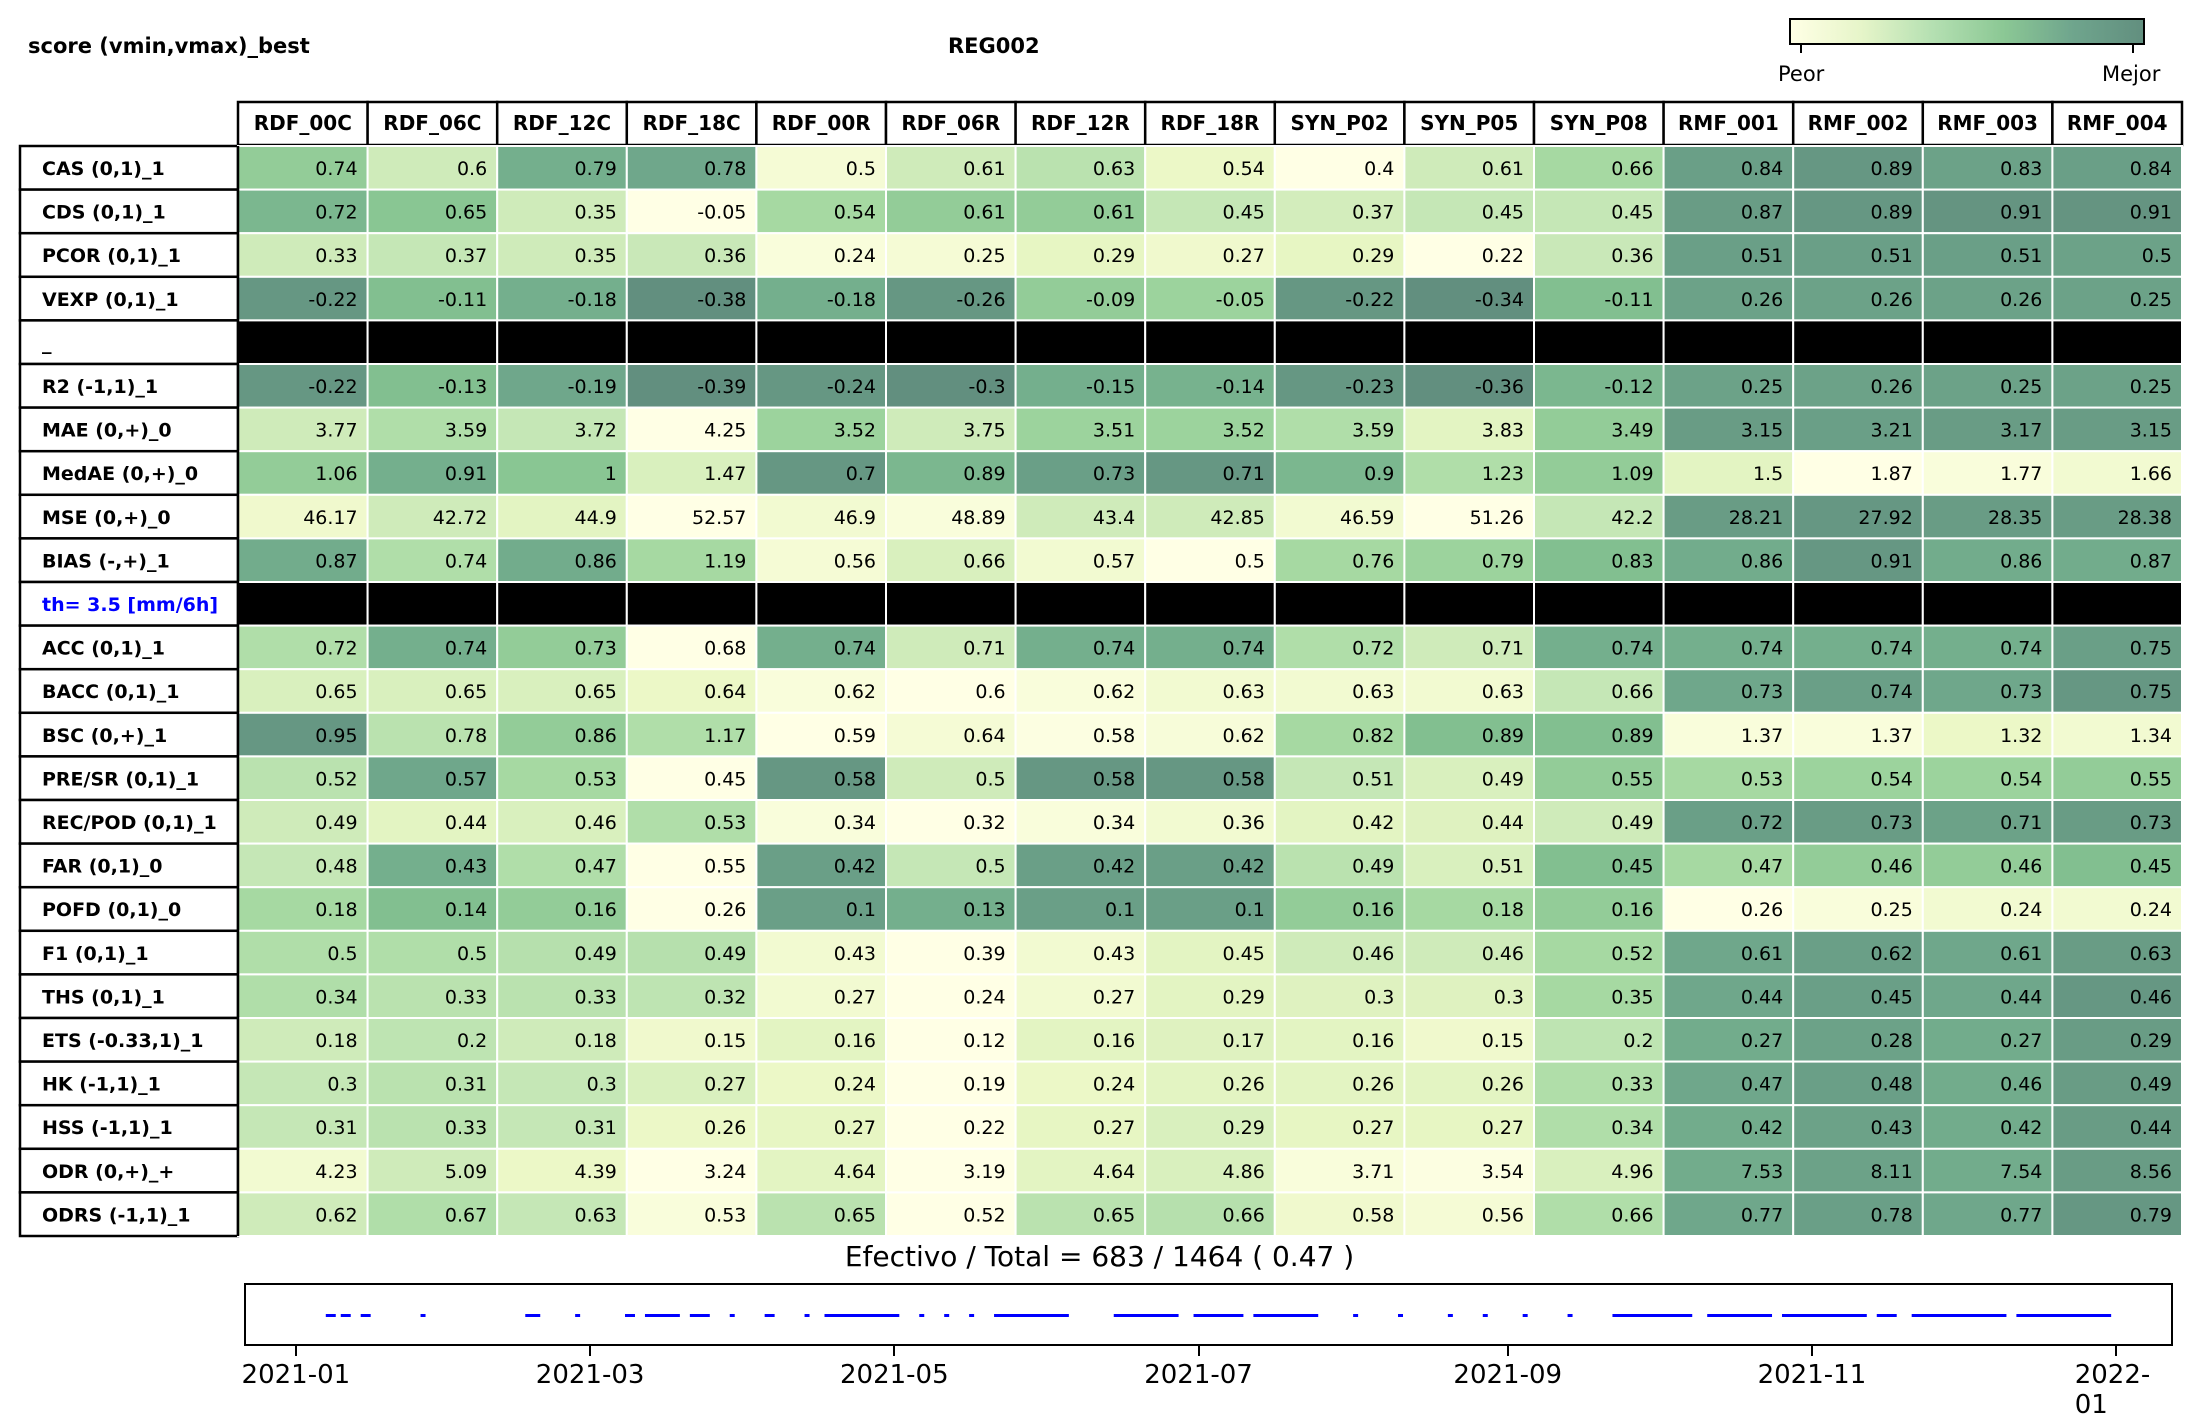  I want to click on cell-value: 0.47, so click(595, 867).